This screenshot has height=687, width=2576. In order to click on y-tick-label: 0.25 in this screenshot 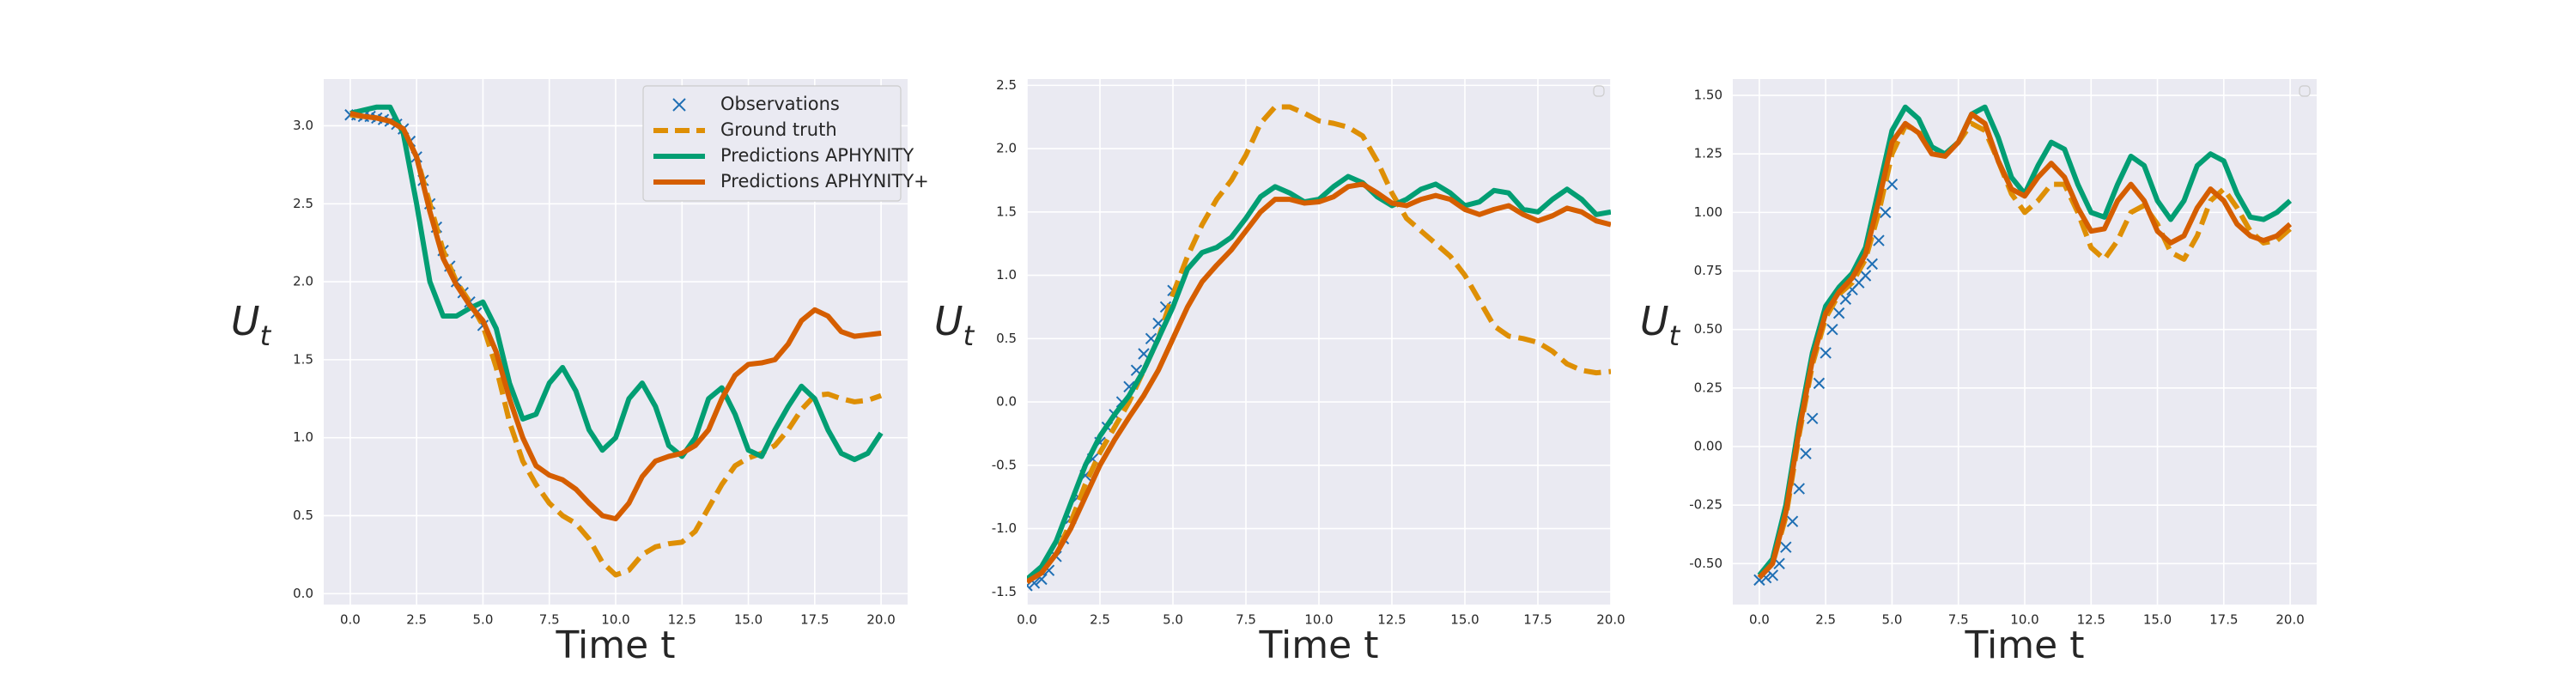, I will do `click(1708, 387)`.